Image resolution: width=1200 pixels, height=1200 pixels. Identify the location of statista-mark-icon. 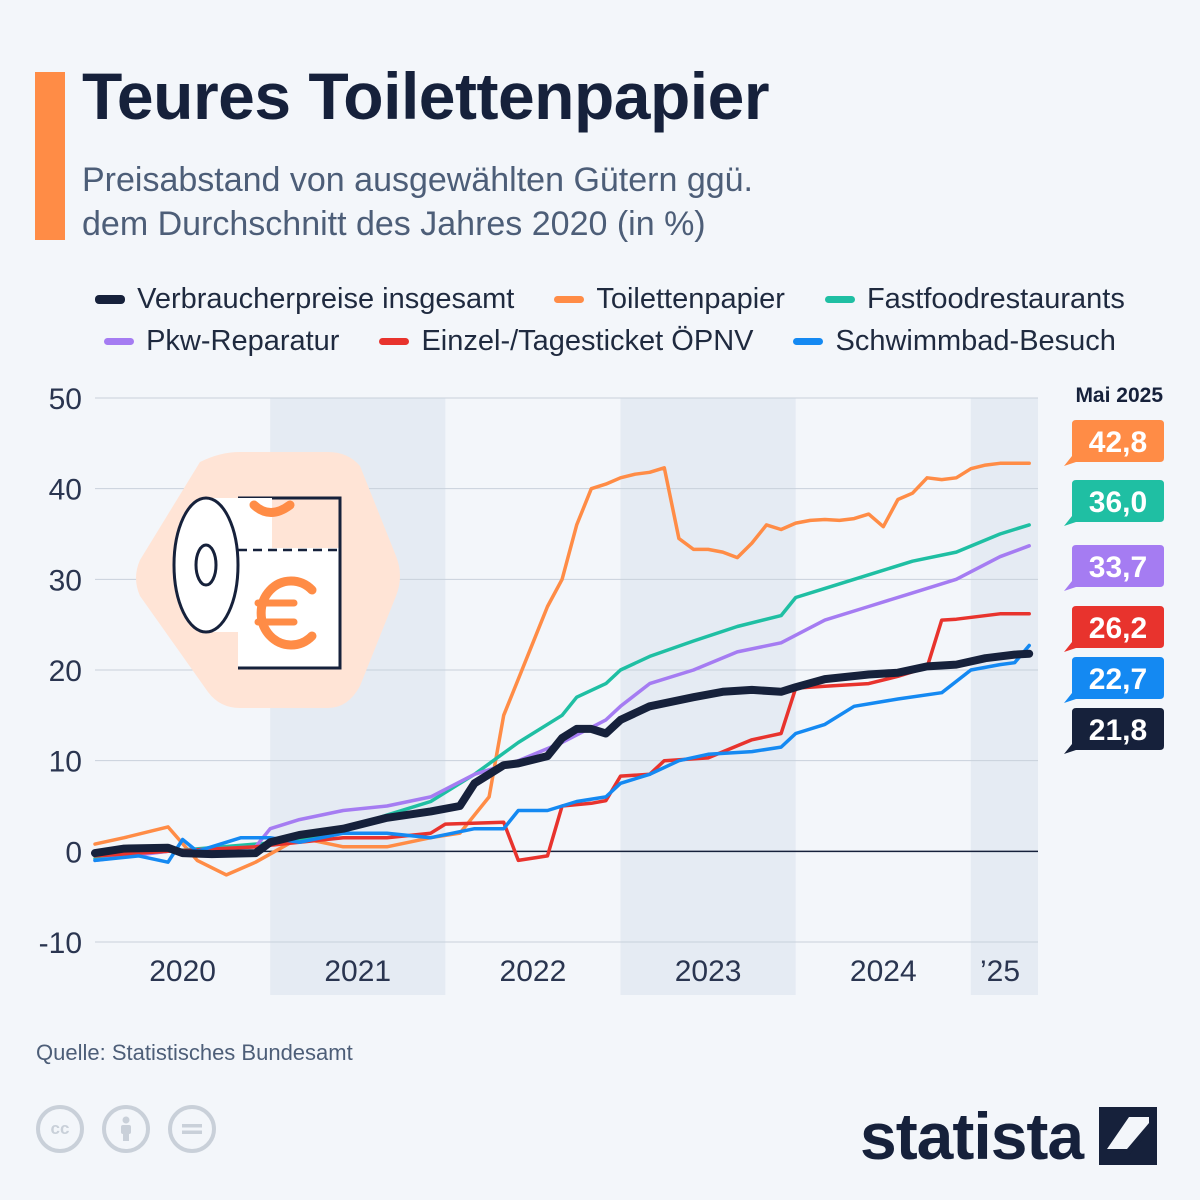
(1128, 1136).